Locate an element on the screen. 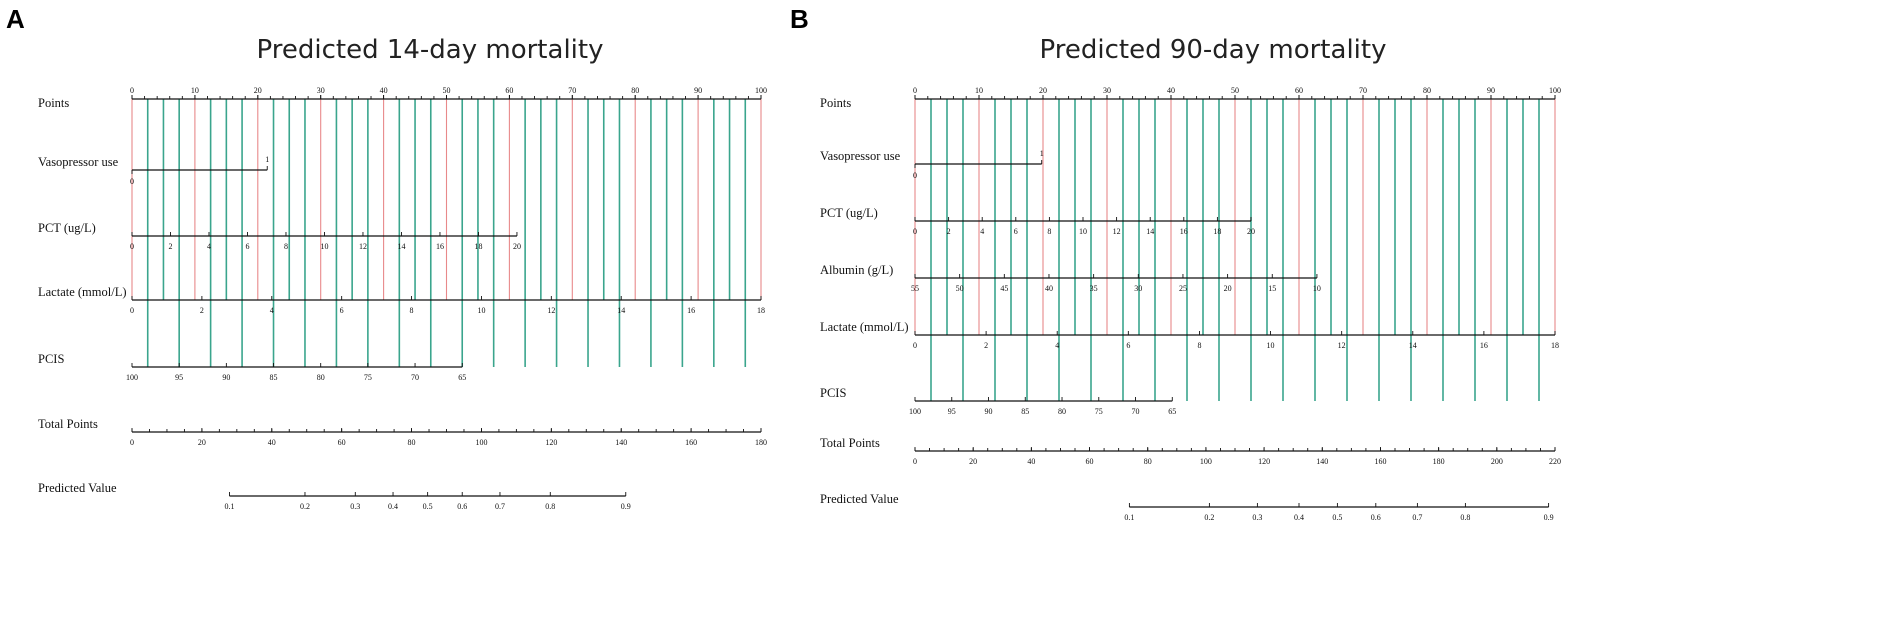  panel-a-row-total-points-tick-label: 60 is located at coordinates (342, 442).